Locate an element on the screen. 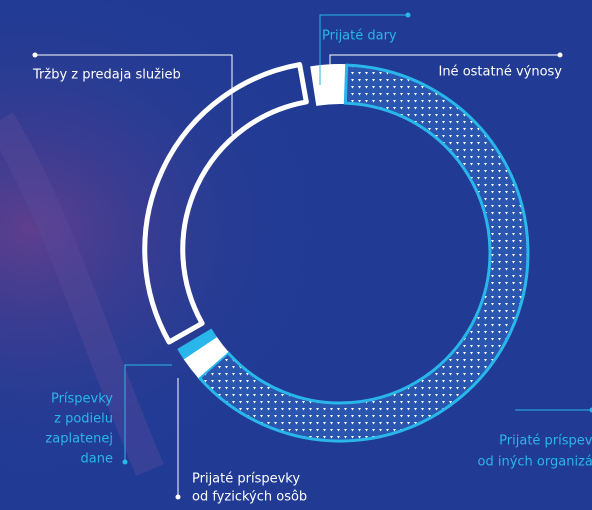  segment-label: zaplatenej is located at coordinates (79, 439).